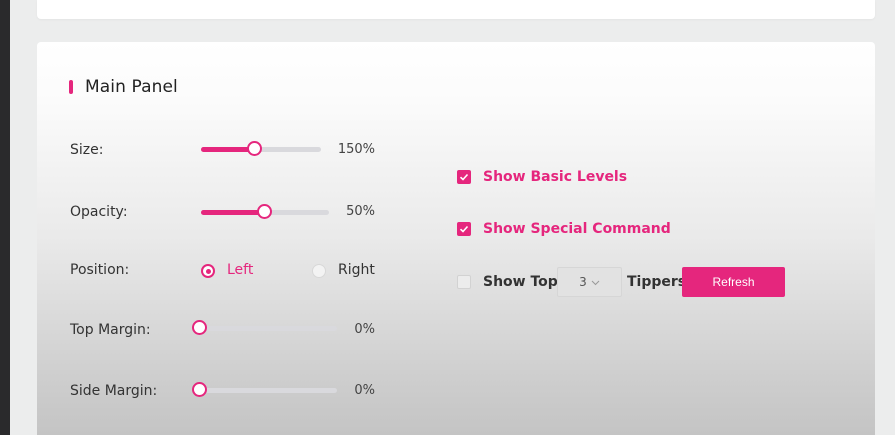 The height and width of the screenshot is (435, 895). Describe the element at coordinates (520, 282) in the screenshot. I see `show-top-label: Show Top` at that location.